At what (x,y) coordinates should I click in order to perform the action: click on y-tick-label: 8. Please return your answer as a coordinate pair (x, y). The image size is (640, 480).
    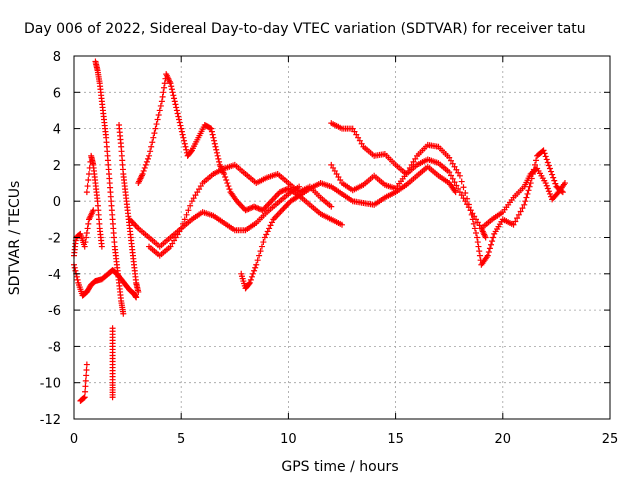
    Looking at the image, I should click on (57, 57).